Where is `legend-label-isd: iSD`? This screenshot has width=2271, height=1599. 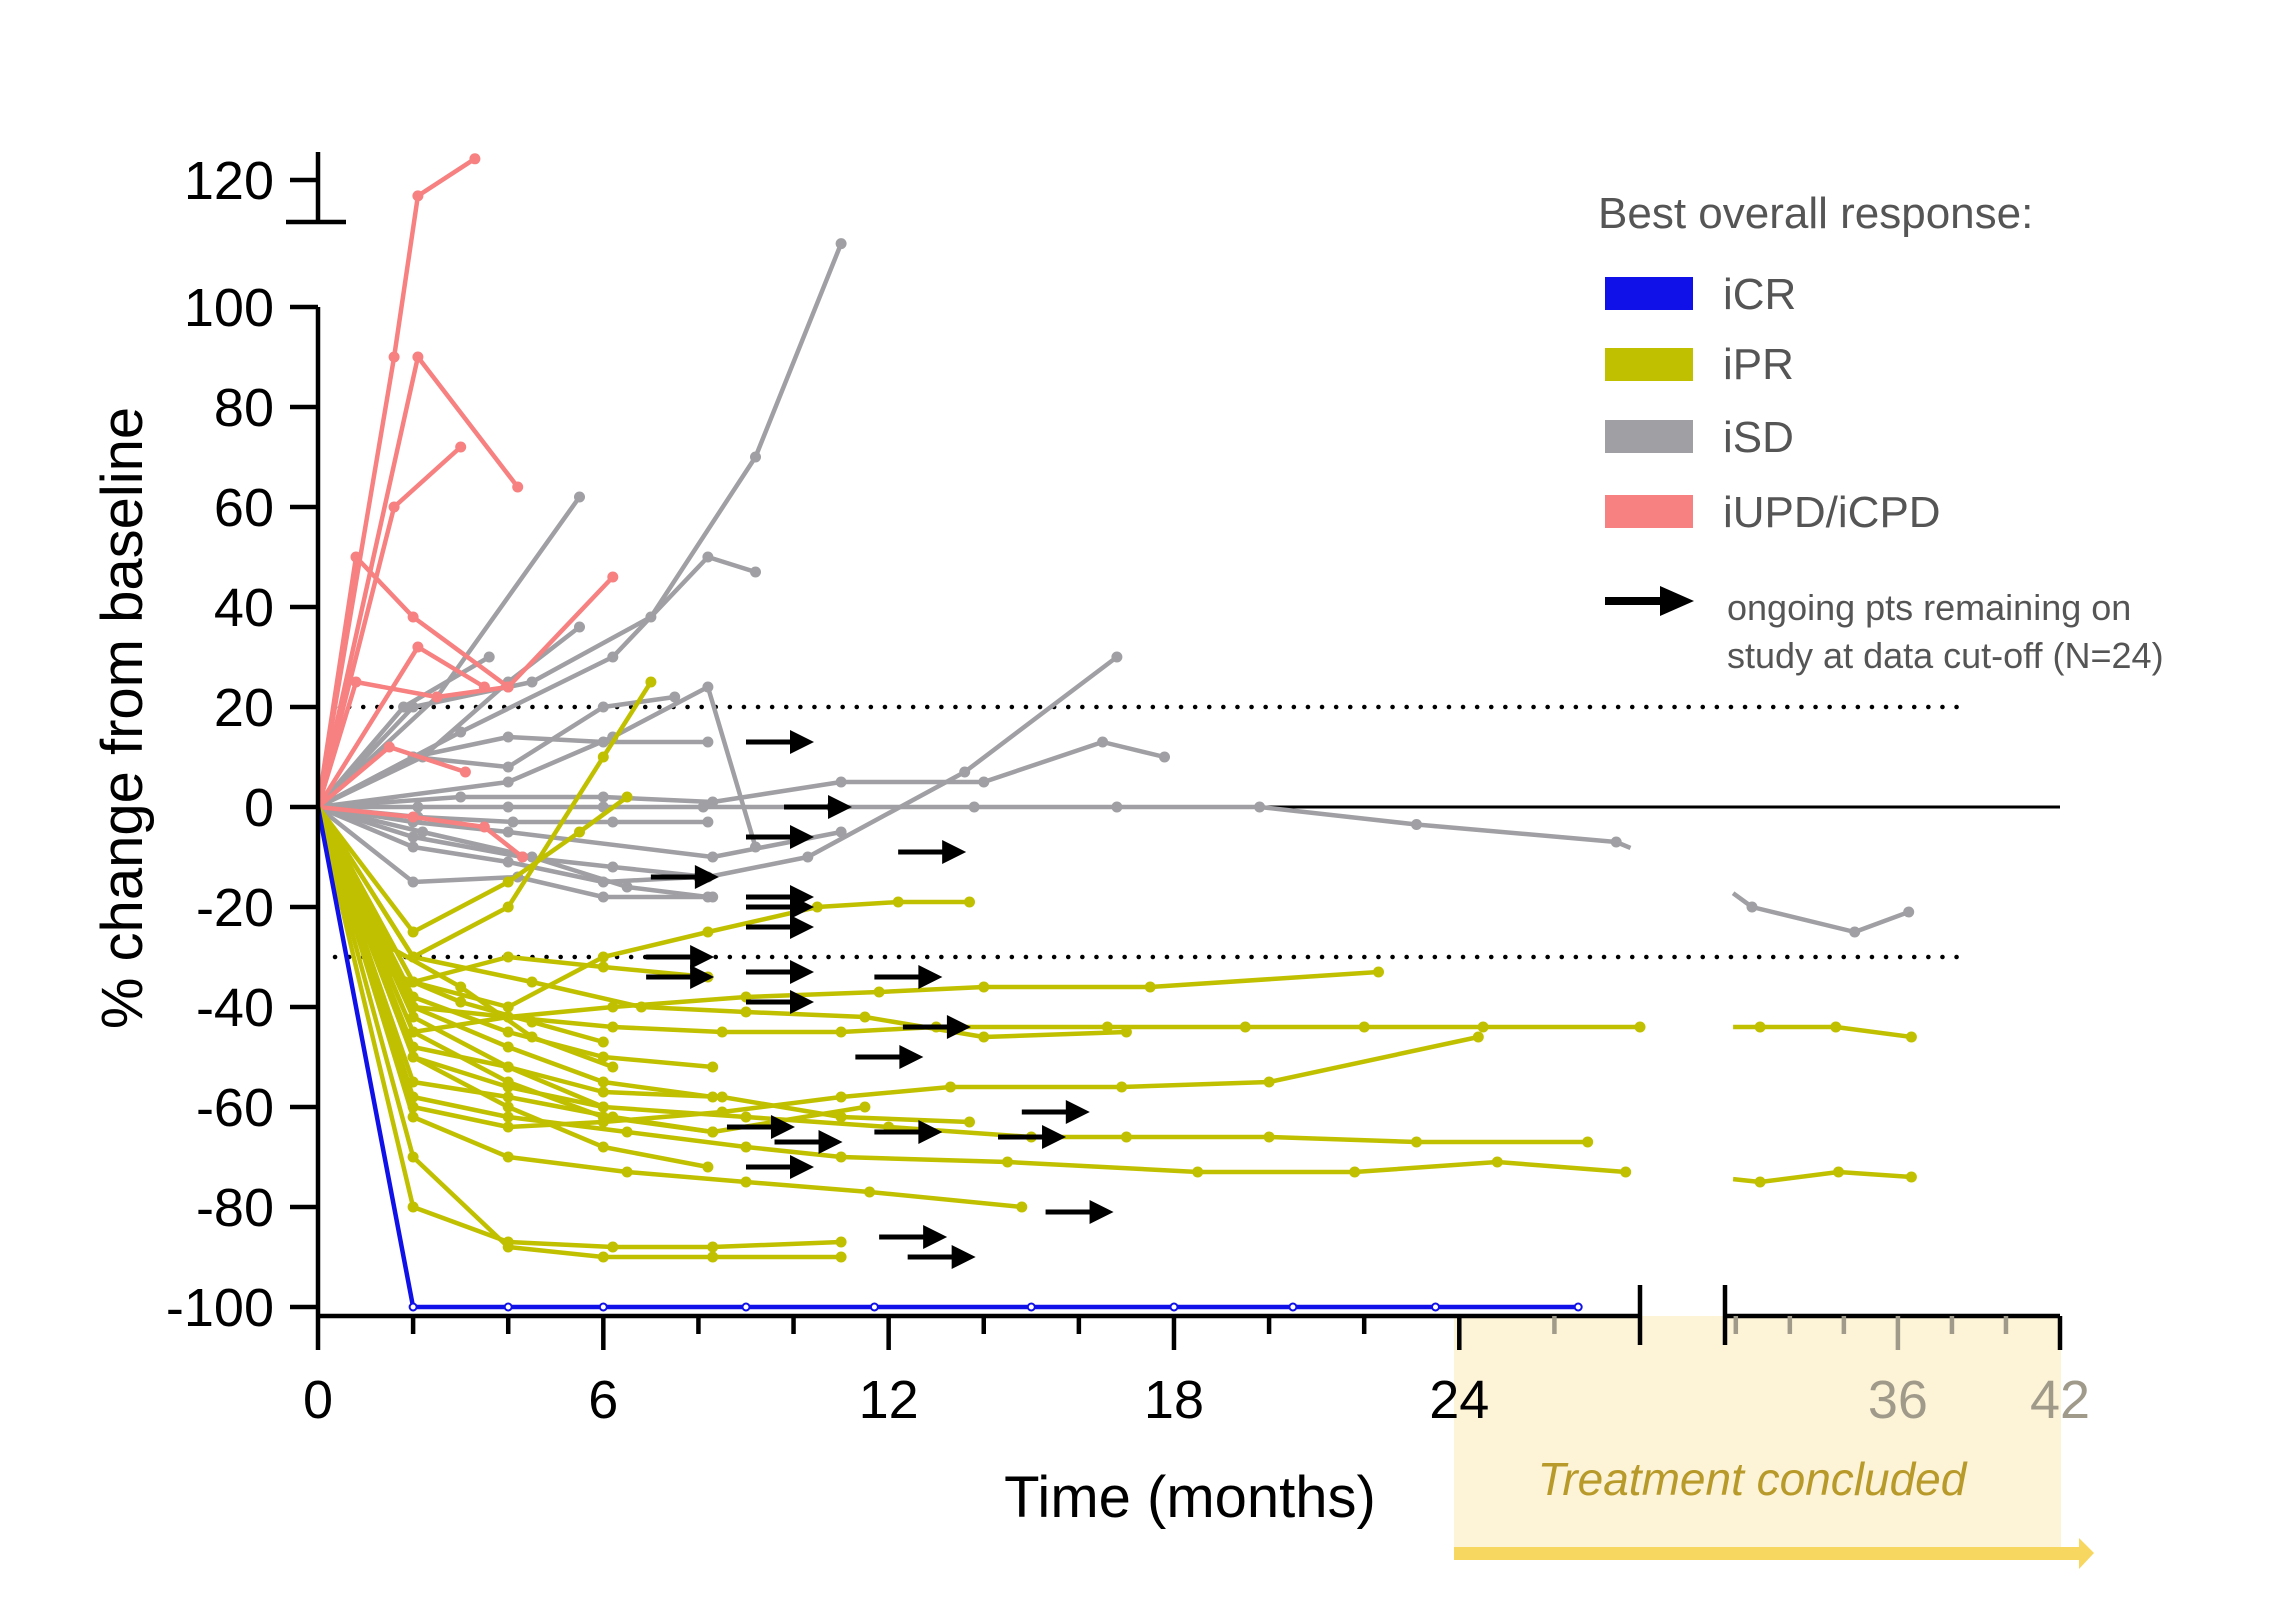 legend-label-isd: iSD is located at coordinates (1758, 437).